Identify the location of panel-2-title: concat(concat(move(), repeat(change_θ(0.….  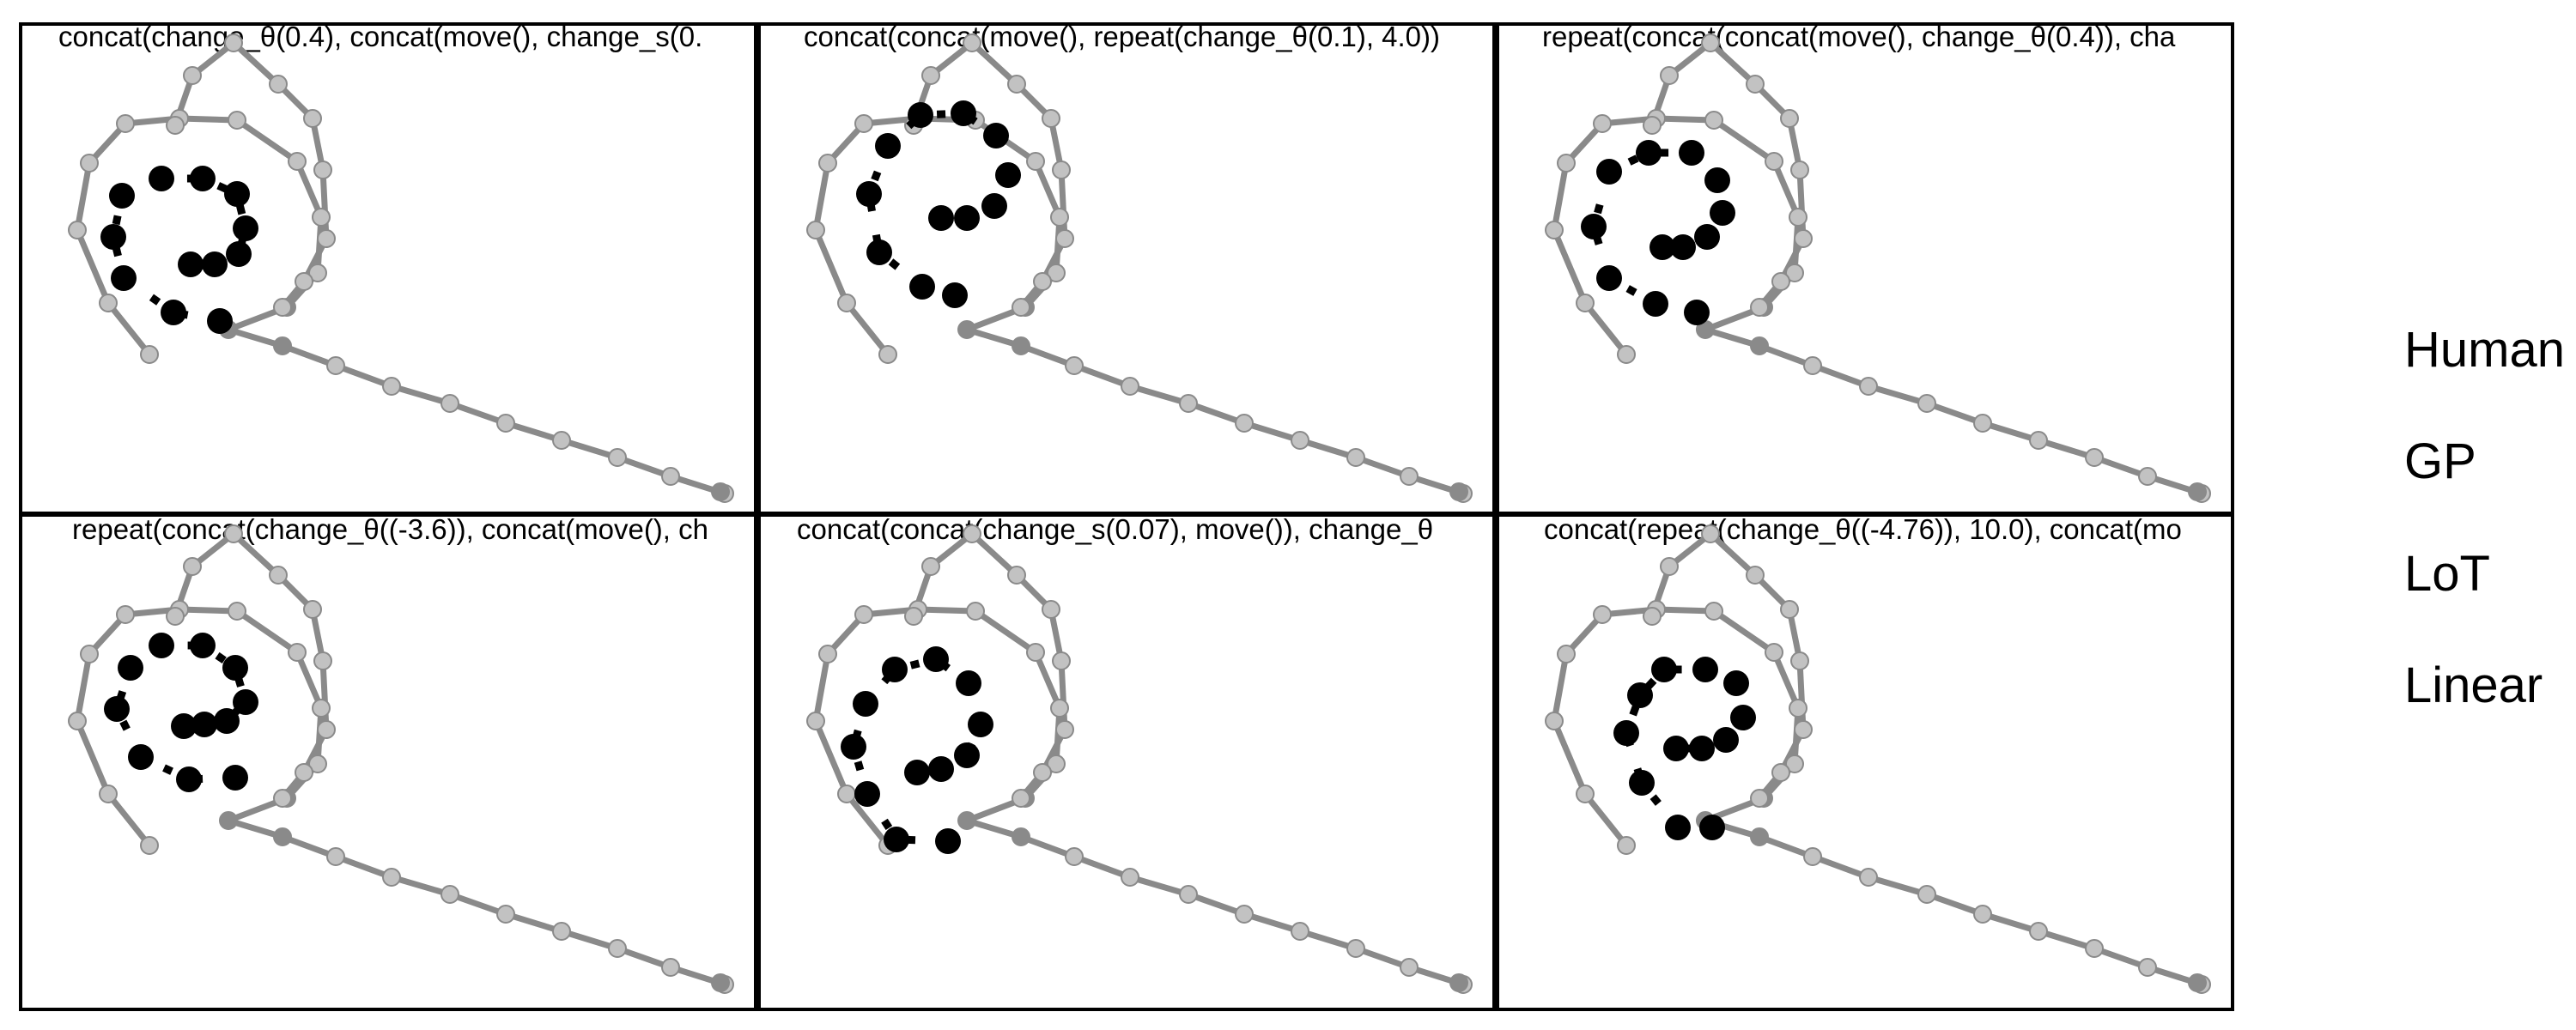
(1122, 36).